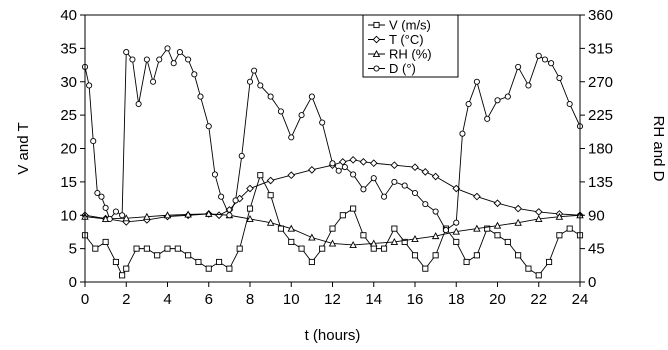 Image resolution: width=668 pixels, height=350 pixels. I want to click on x-tick-label: 16, so click(415, 299).